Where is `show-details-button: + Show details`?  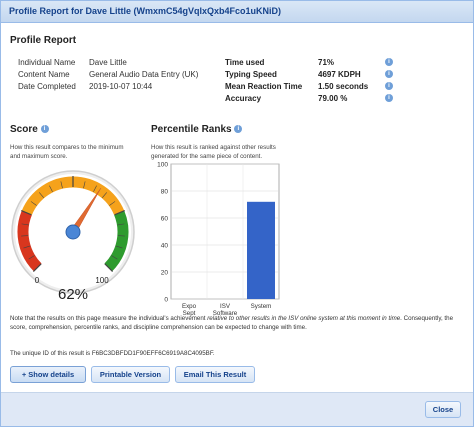 show-details-button: + Show details is located at coordinates (48, 374).